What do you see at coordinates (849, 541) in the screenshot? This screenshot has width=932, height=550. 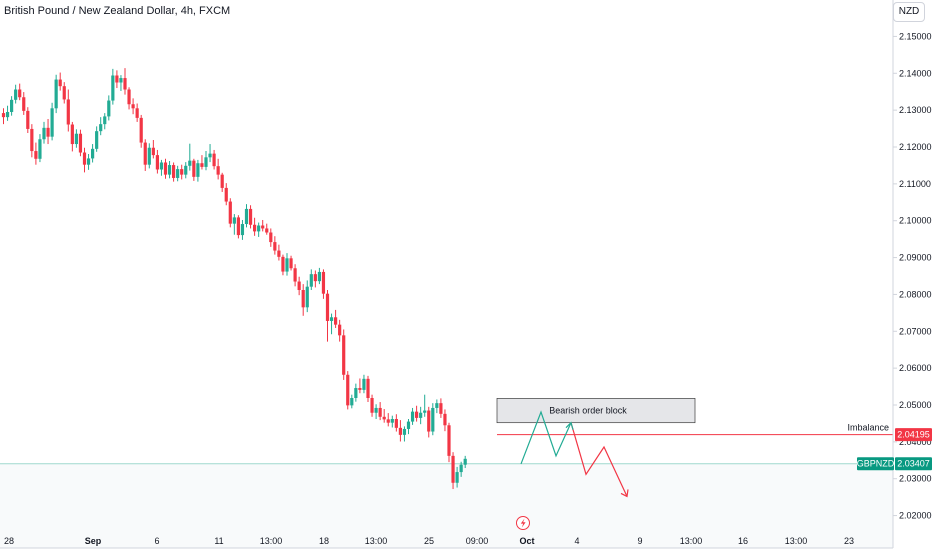 I see `x-tick-label: 23` at bounding box center [849, 541].